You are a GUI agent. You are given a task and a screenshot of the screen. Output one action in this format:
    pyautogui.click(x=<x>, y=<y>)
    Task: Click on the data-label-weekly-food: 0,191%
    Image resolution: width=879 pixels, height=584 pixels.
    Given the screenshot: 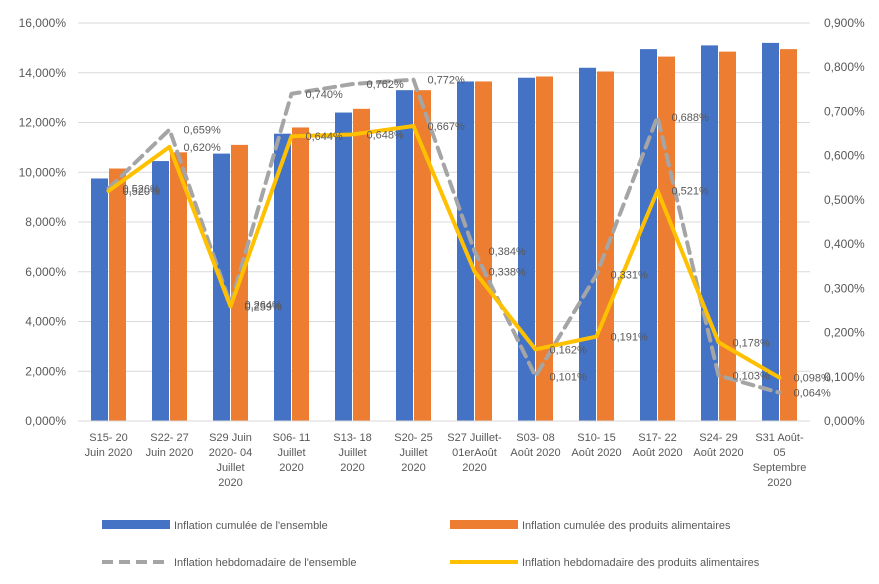 What is the action you would take?
    pyautogui.click(x=630, y=338)
    